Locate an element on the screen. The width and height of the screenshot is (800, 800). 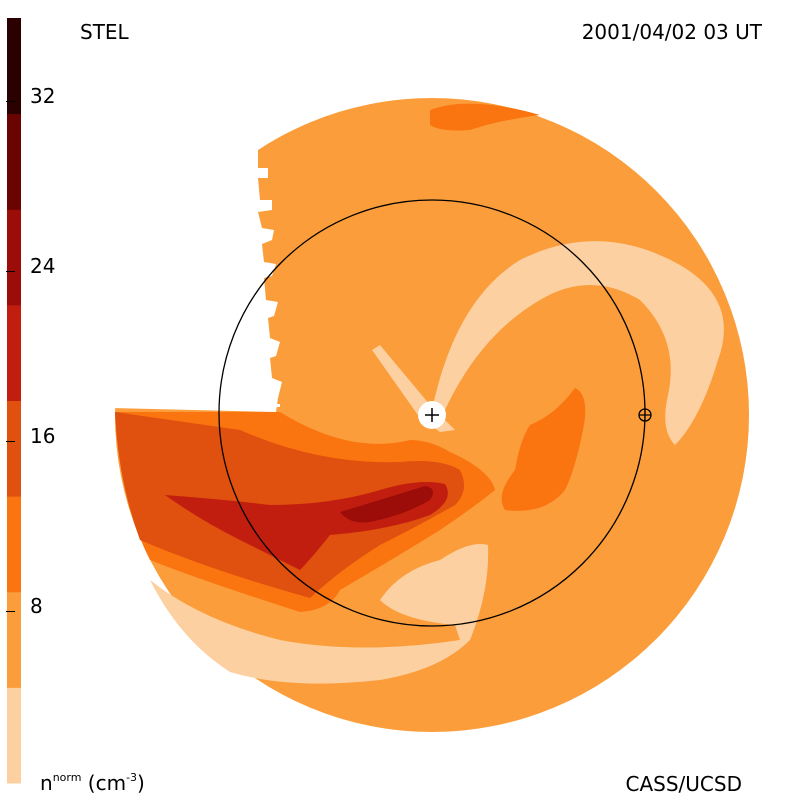
unit-close: ) is located at coordinates (141, 783).